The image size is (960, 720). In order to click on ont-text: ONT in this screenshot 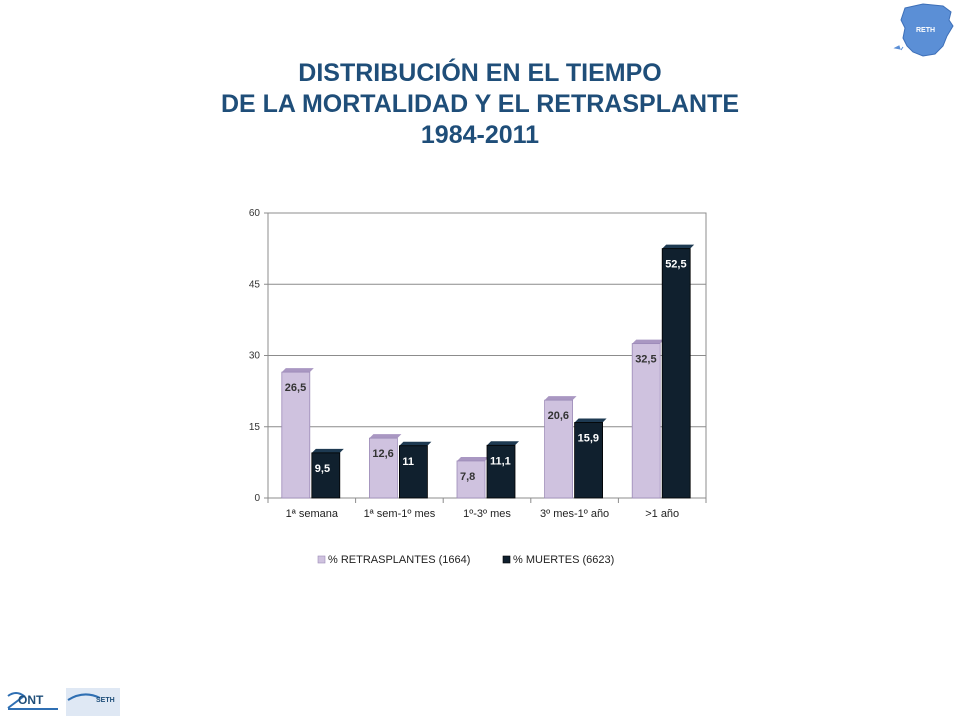, I will do `click(31, 700)`.